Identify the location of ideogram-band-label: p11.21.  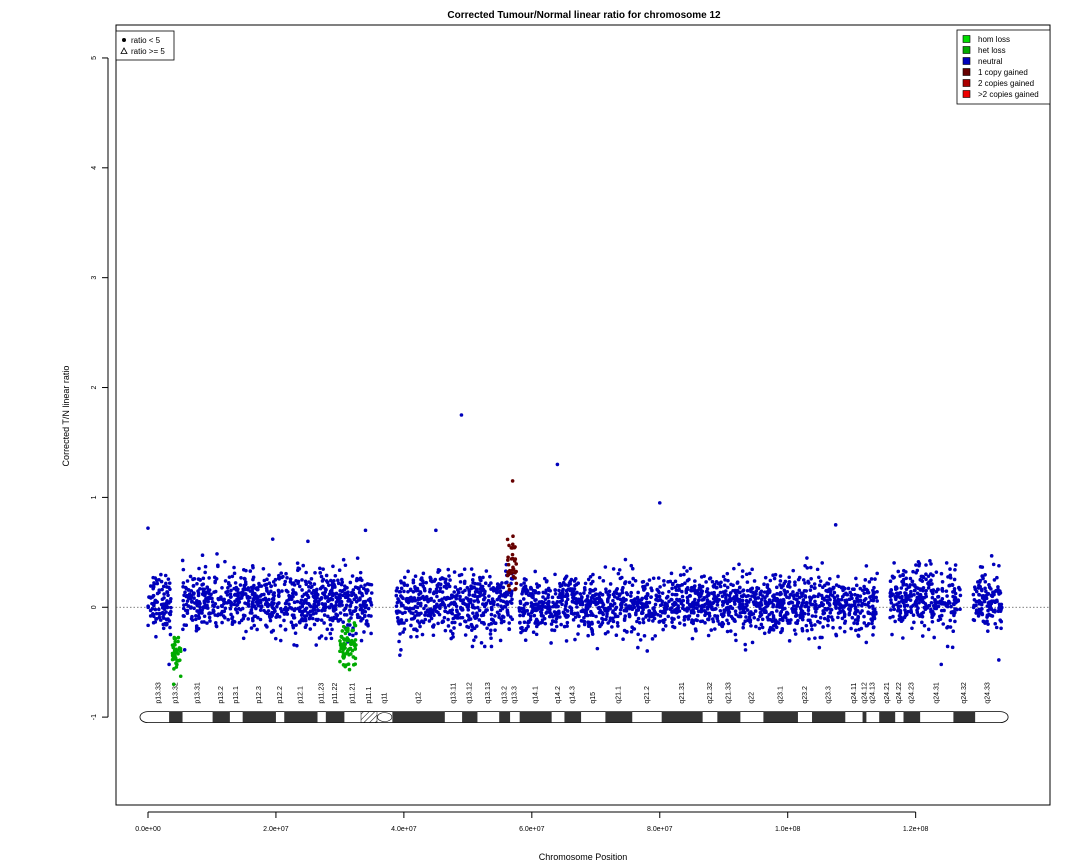
(353, 693).